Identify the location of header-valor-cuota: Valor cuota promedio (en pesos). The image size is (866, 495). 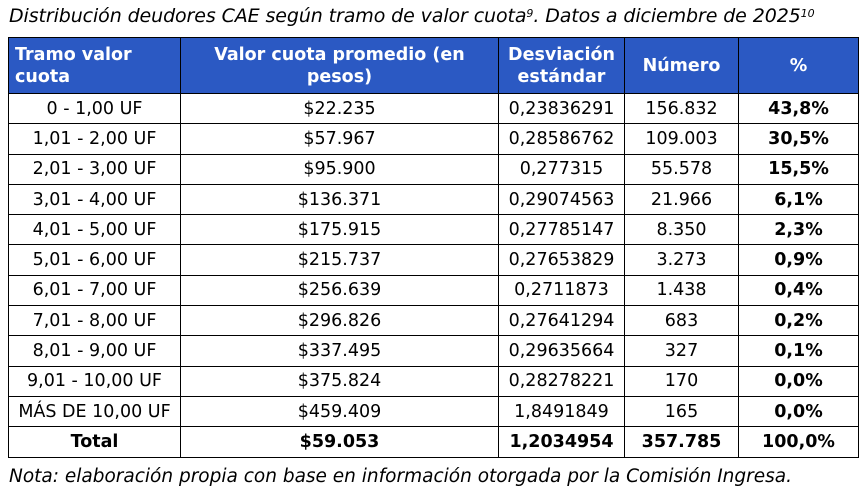
(339, 65).